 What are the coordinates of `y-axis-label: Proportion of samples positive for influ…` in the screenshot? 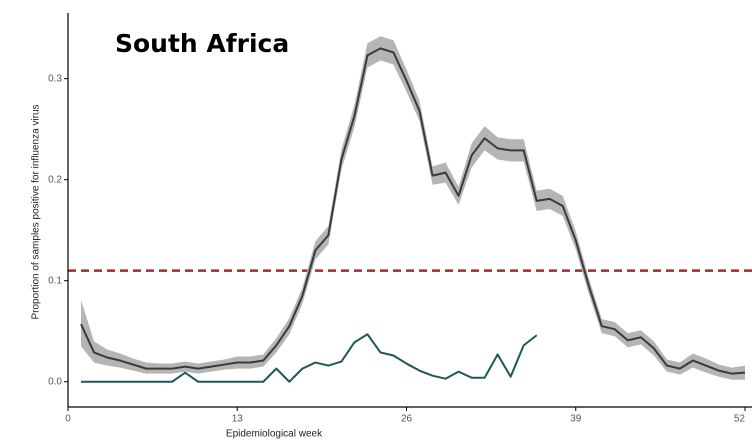 It's located at (36, 211).